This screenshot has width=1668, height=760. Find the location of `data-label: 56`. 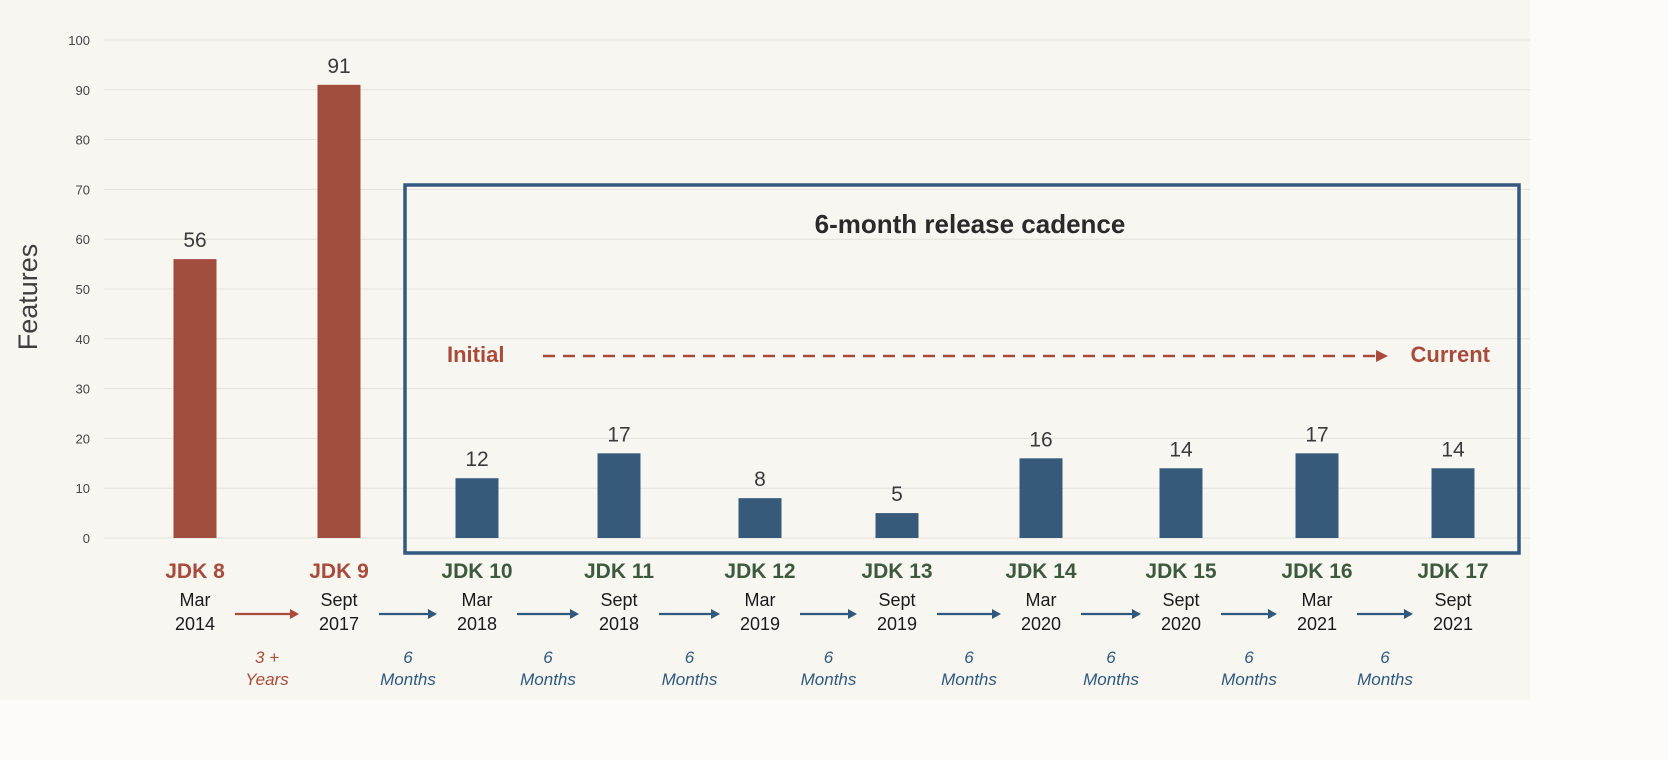

data-label: 56 is located at coordinates (194, 240).